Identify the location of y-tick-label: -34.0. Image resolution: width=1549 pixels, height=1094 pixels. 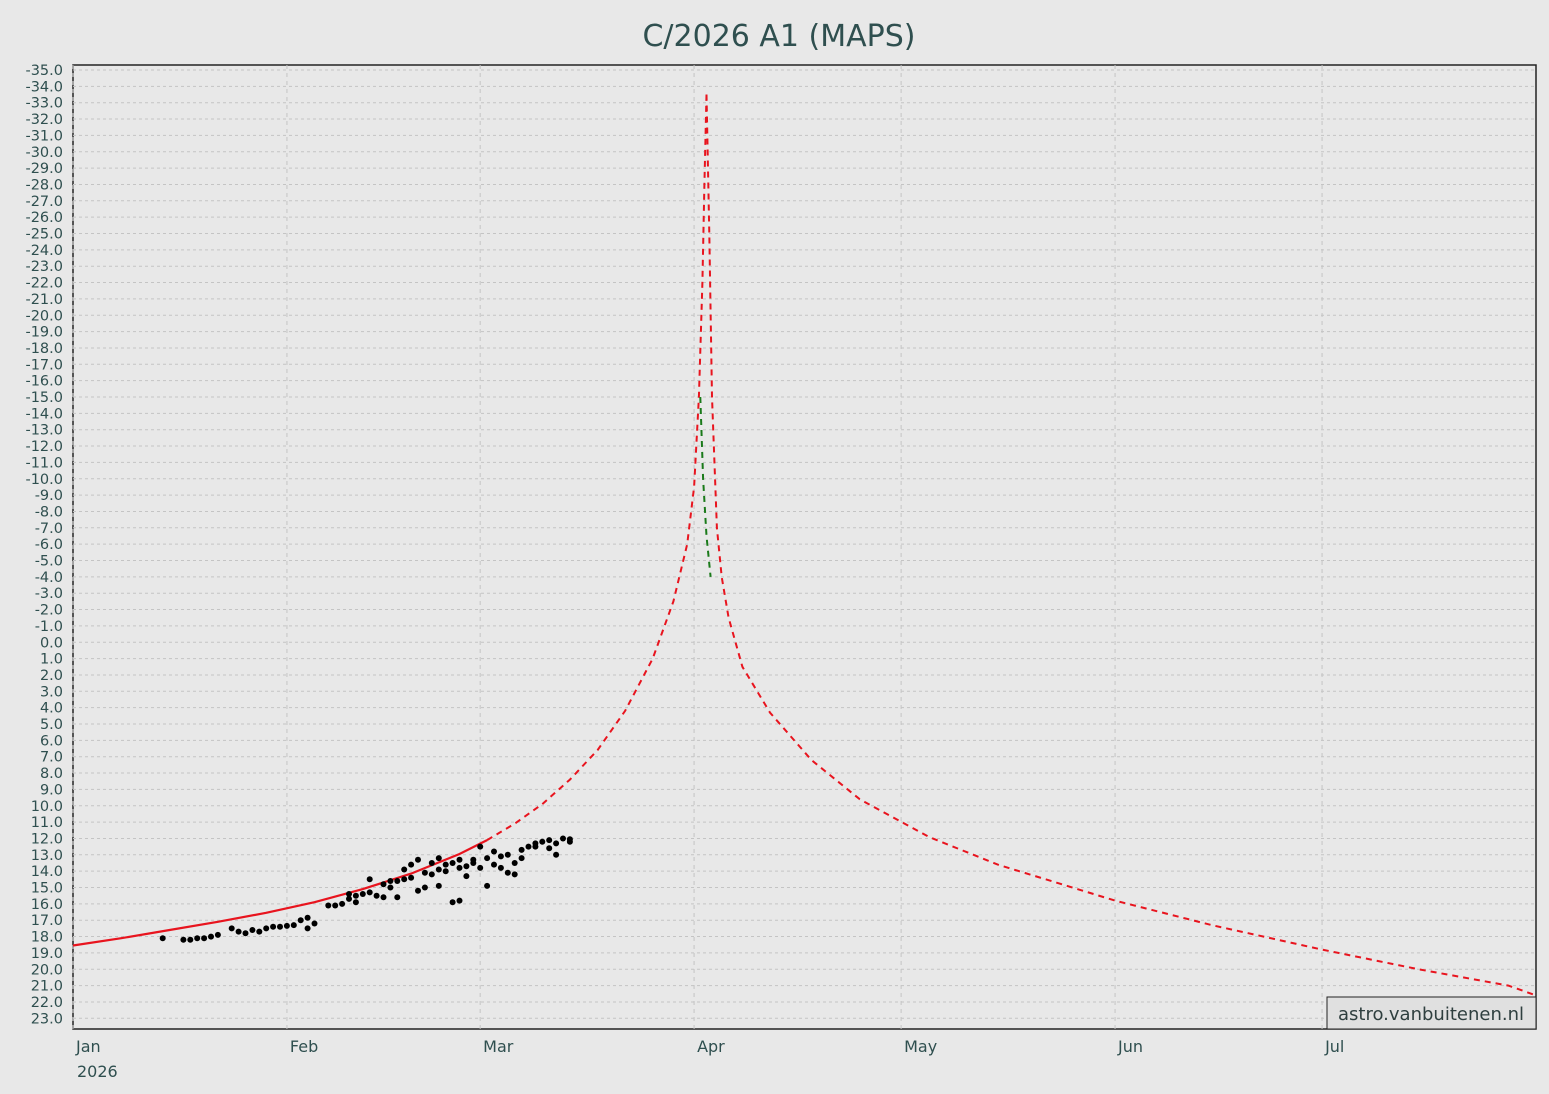
(44, 87).